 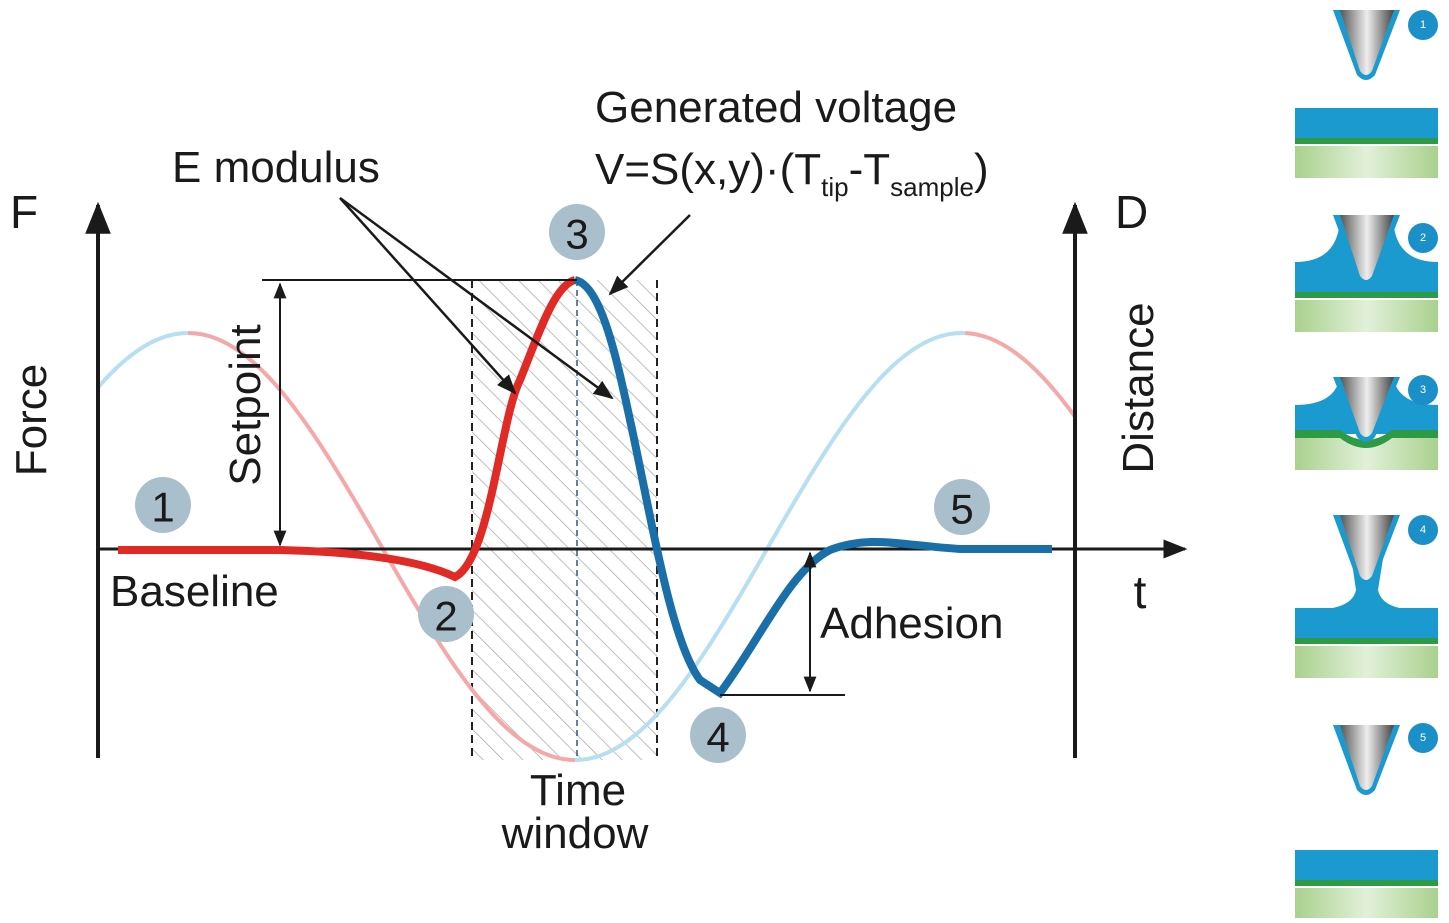 I want to click on setpoint-label: Setpoint, so click(x=245, y=404).